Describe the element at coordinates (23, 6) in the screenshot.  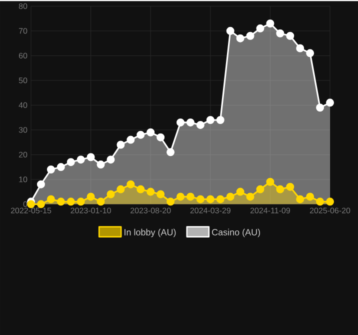
I see `y-tick-label: 80` at that location.